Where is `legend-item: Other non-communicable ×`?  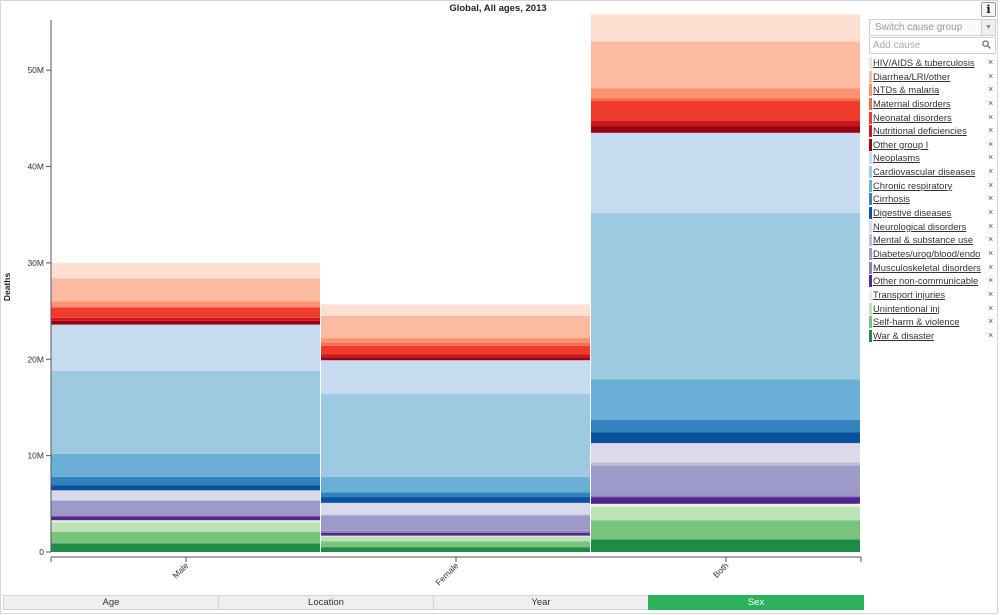
legend-item: Other non-communicable × is located at coordinates (934, 281).